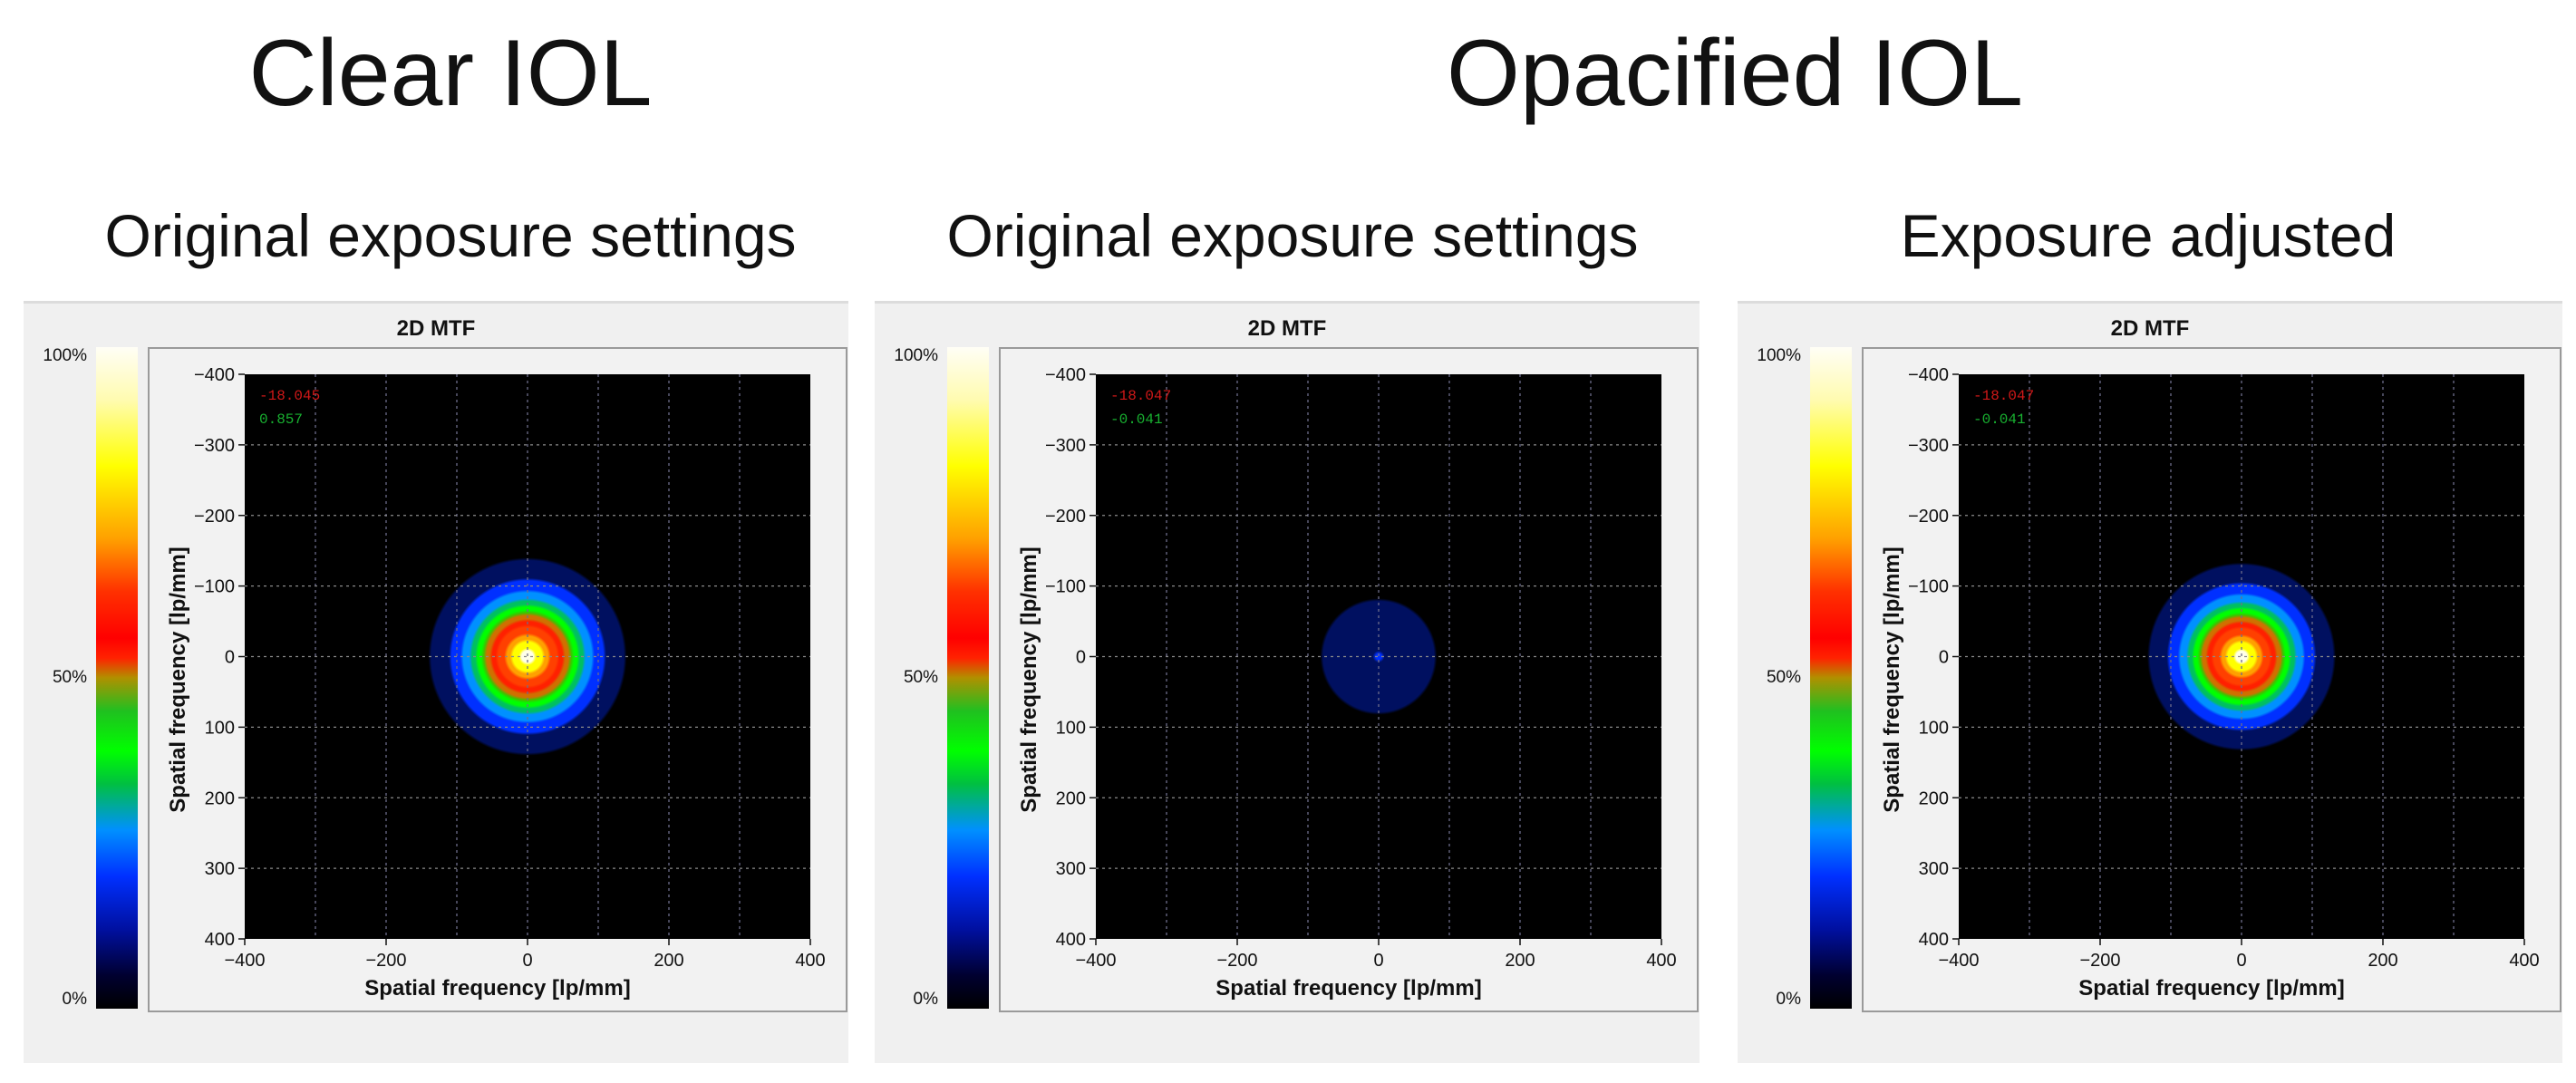 Image resolution: width=2576 pixels, height=1083 pixels. I want to click on group-title-opacified-iol: Opacified IOL, so click(1735, 73).